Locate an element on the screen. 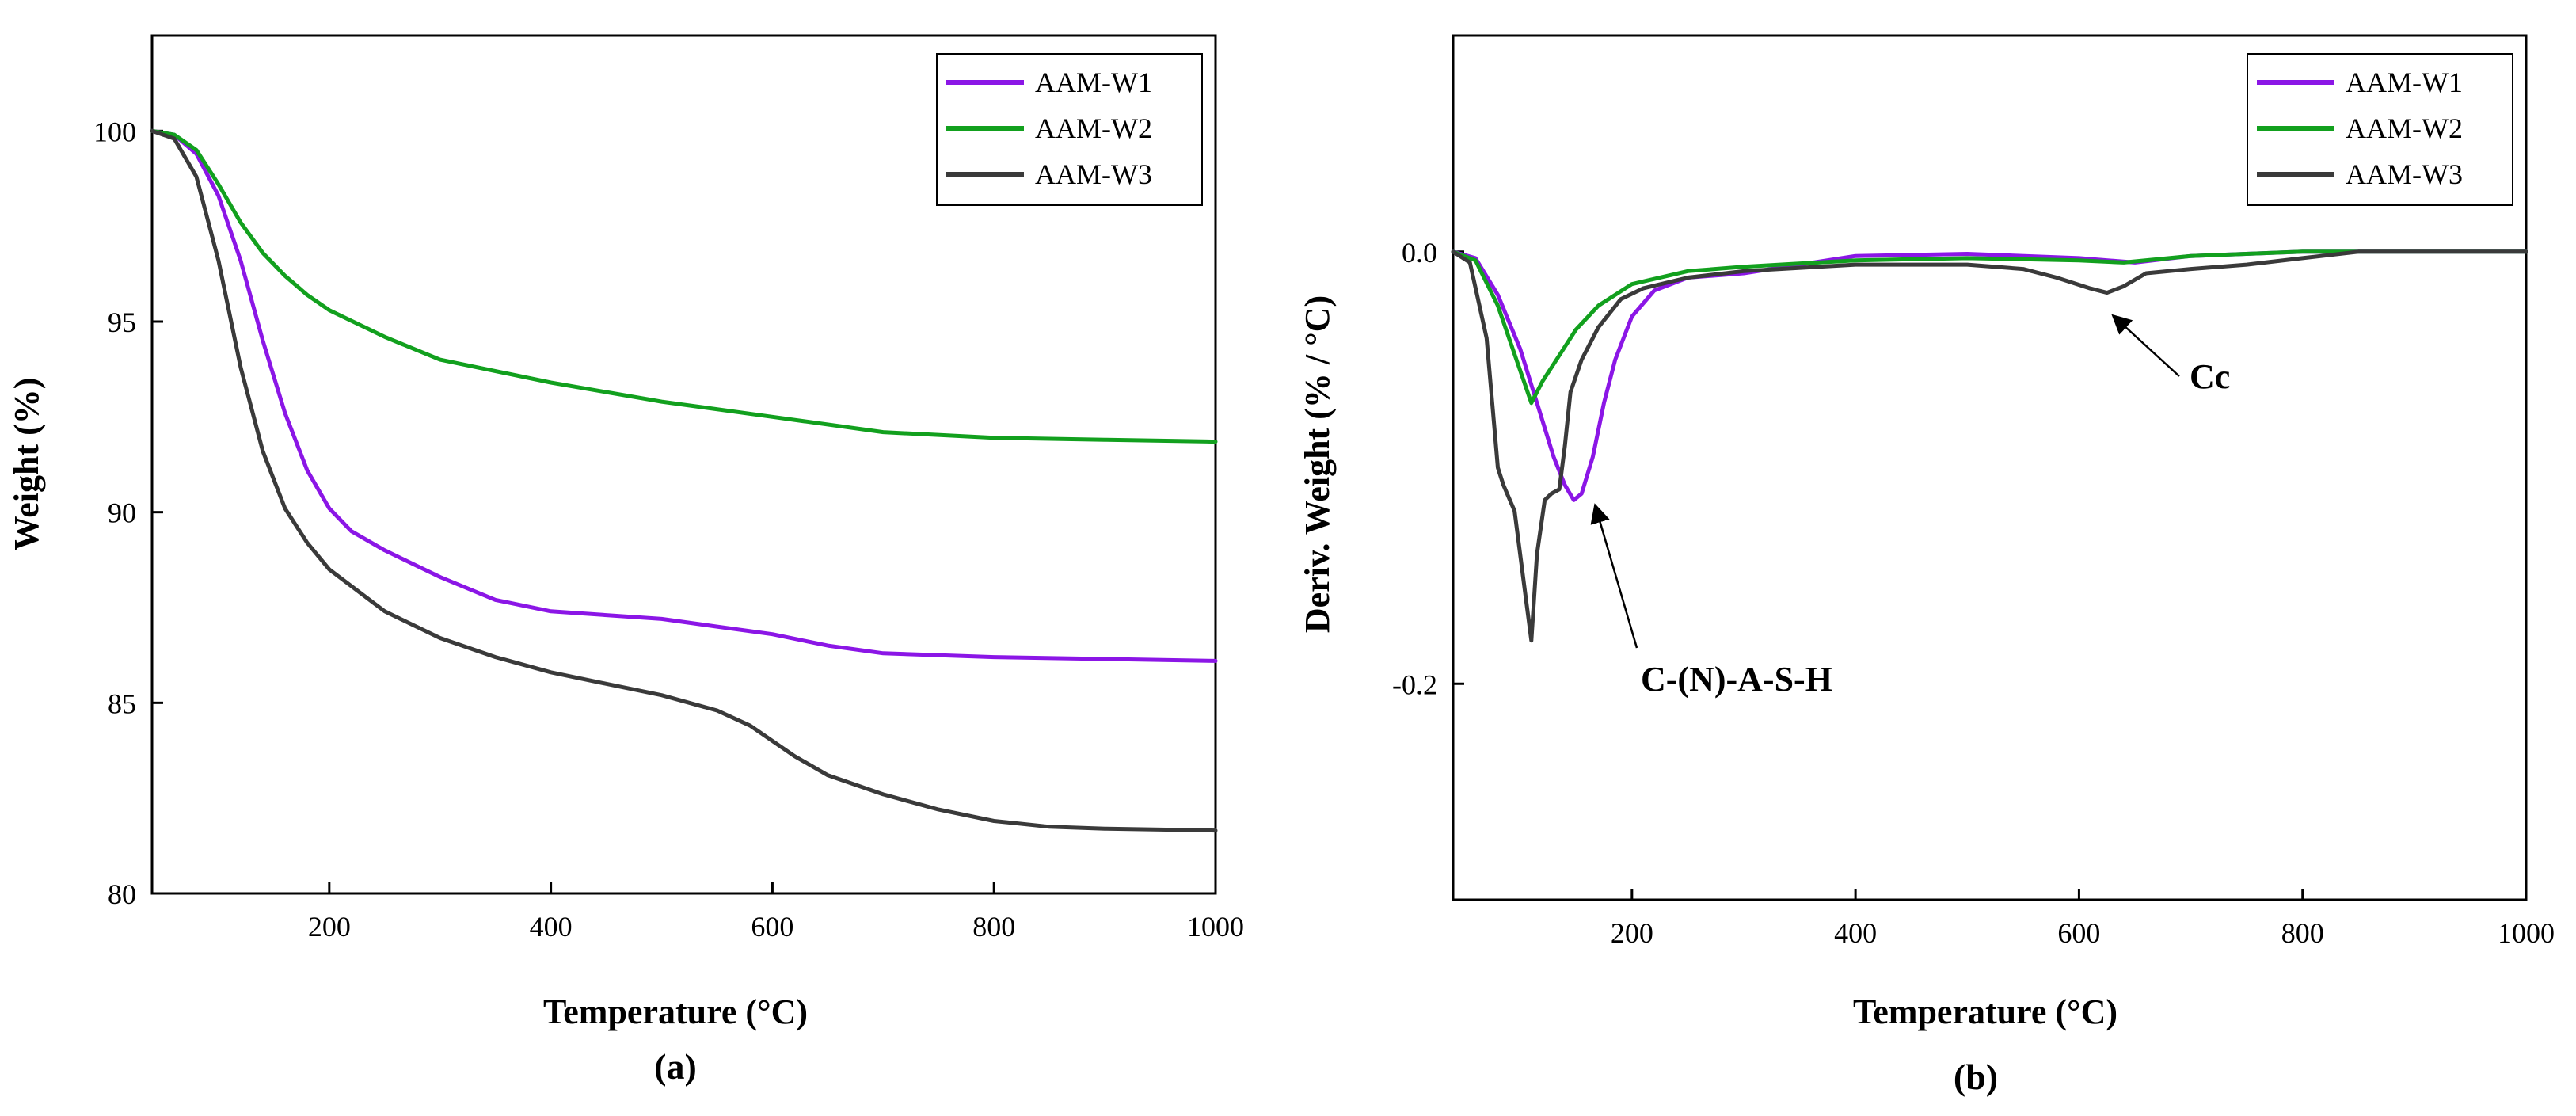  y-tick-label: 80 is located at coordinates (122, 894).